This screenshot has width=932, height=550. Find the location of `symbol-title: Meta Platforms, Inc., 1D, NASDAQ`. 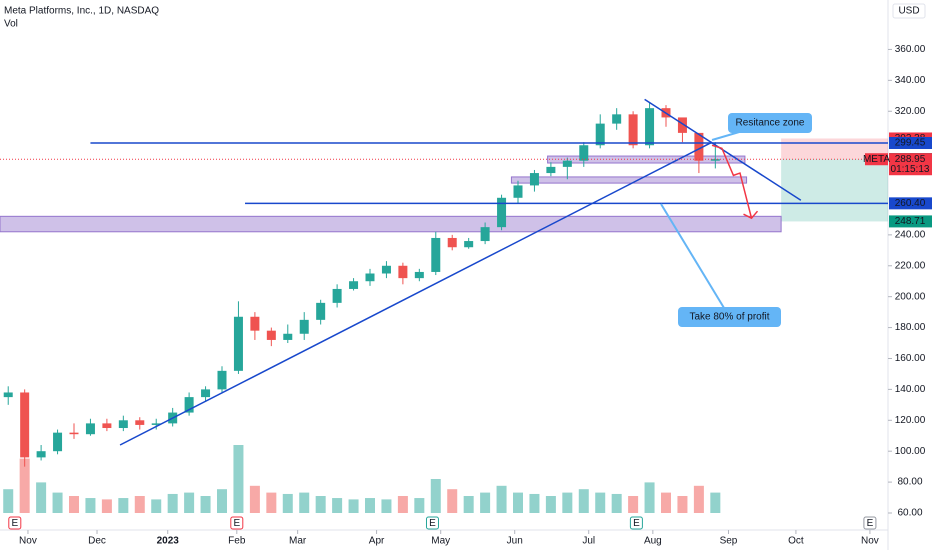

symbol-title: Meta Platforms, Inc., 1D, NASDAQ is located at coordinates (81, 11).